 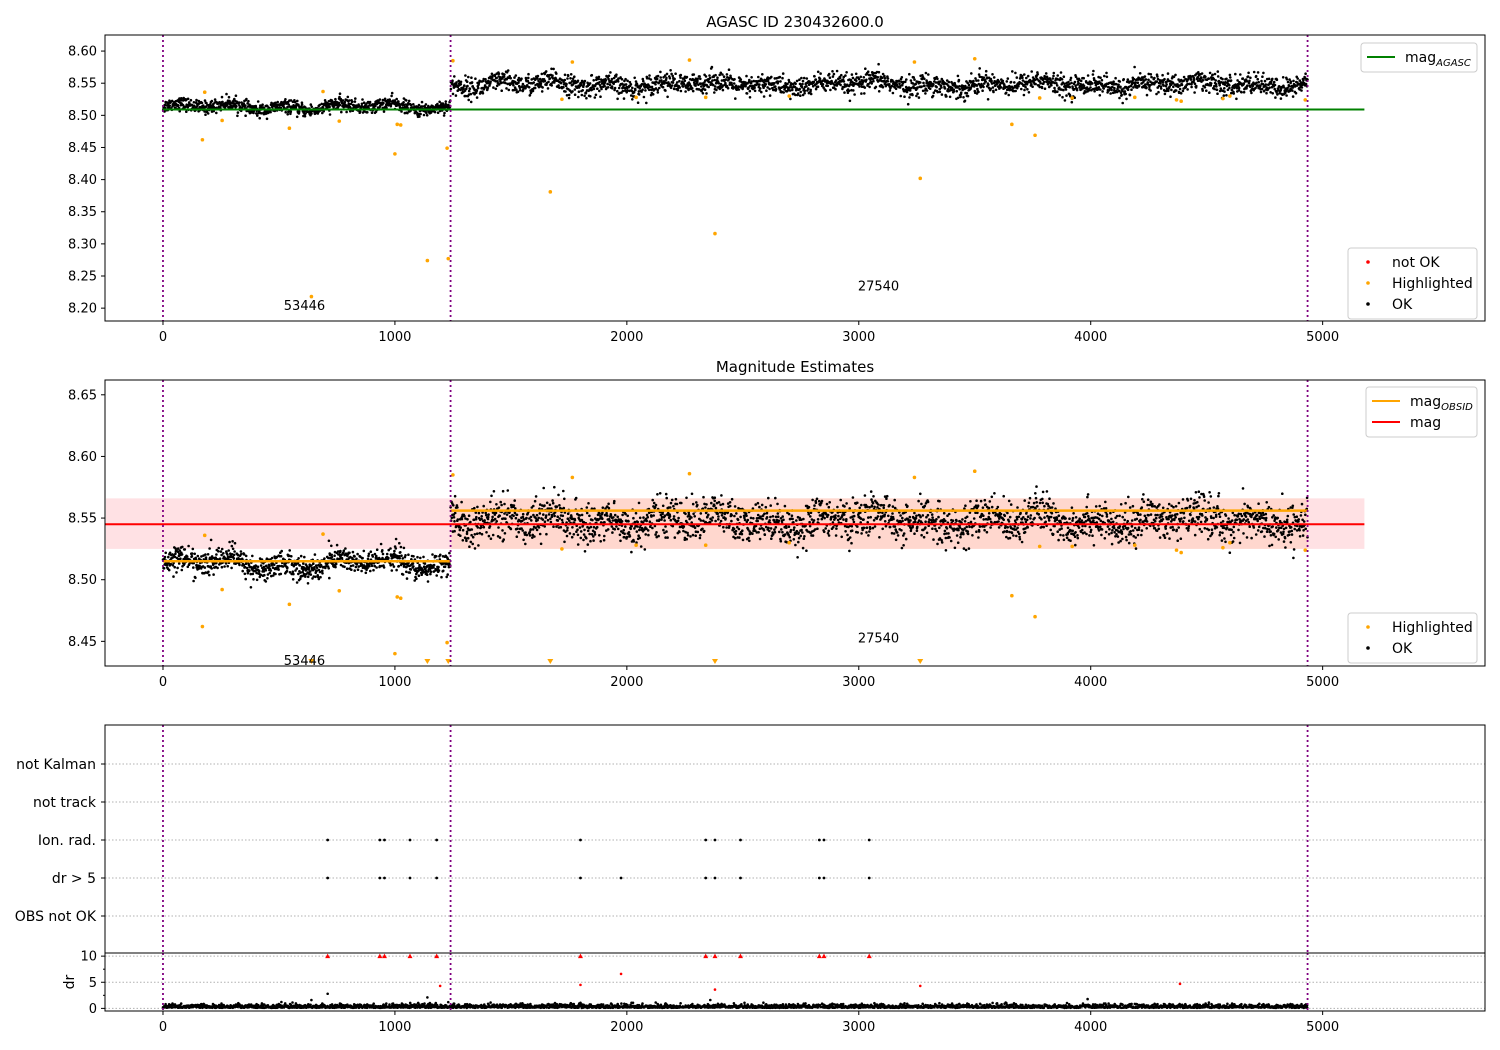 What do you see at coordinates (82, 277) in the screenshot?
I see `y-tick-label: 8.25` at bounding box center [82, 277].